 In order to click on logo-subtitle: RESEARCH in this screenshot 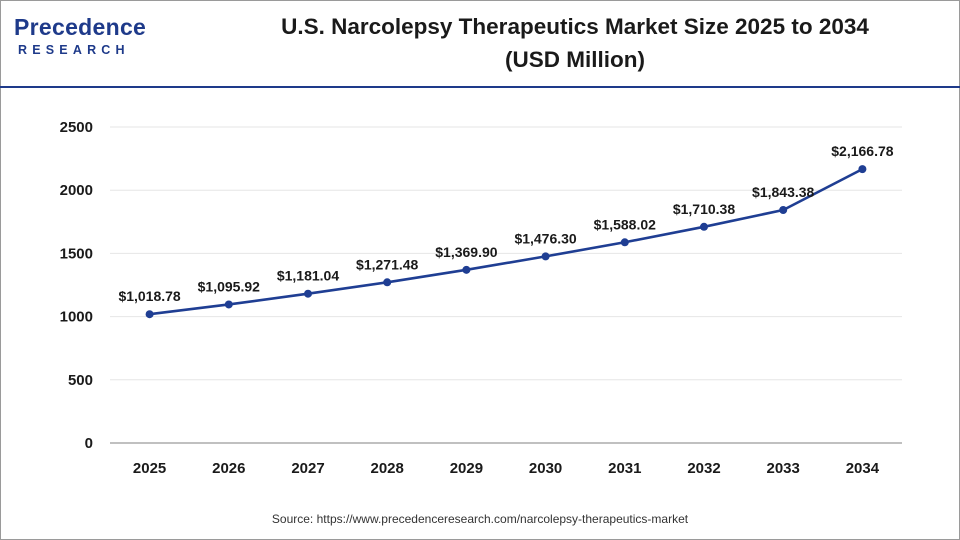, I will do `click(74, 50)`.